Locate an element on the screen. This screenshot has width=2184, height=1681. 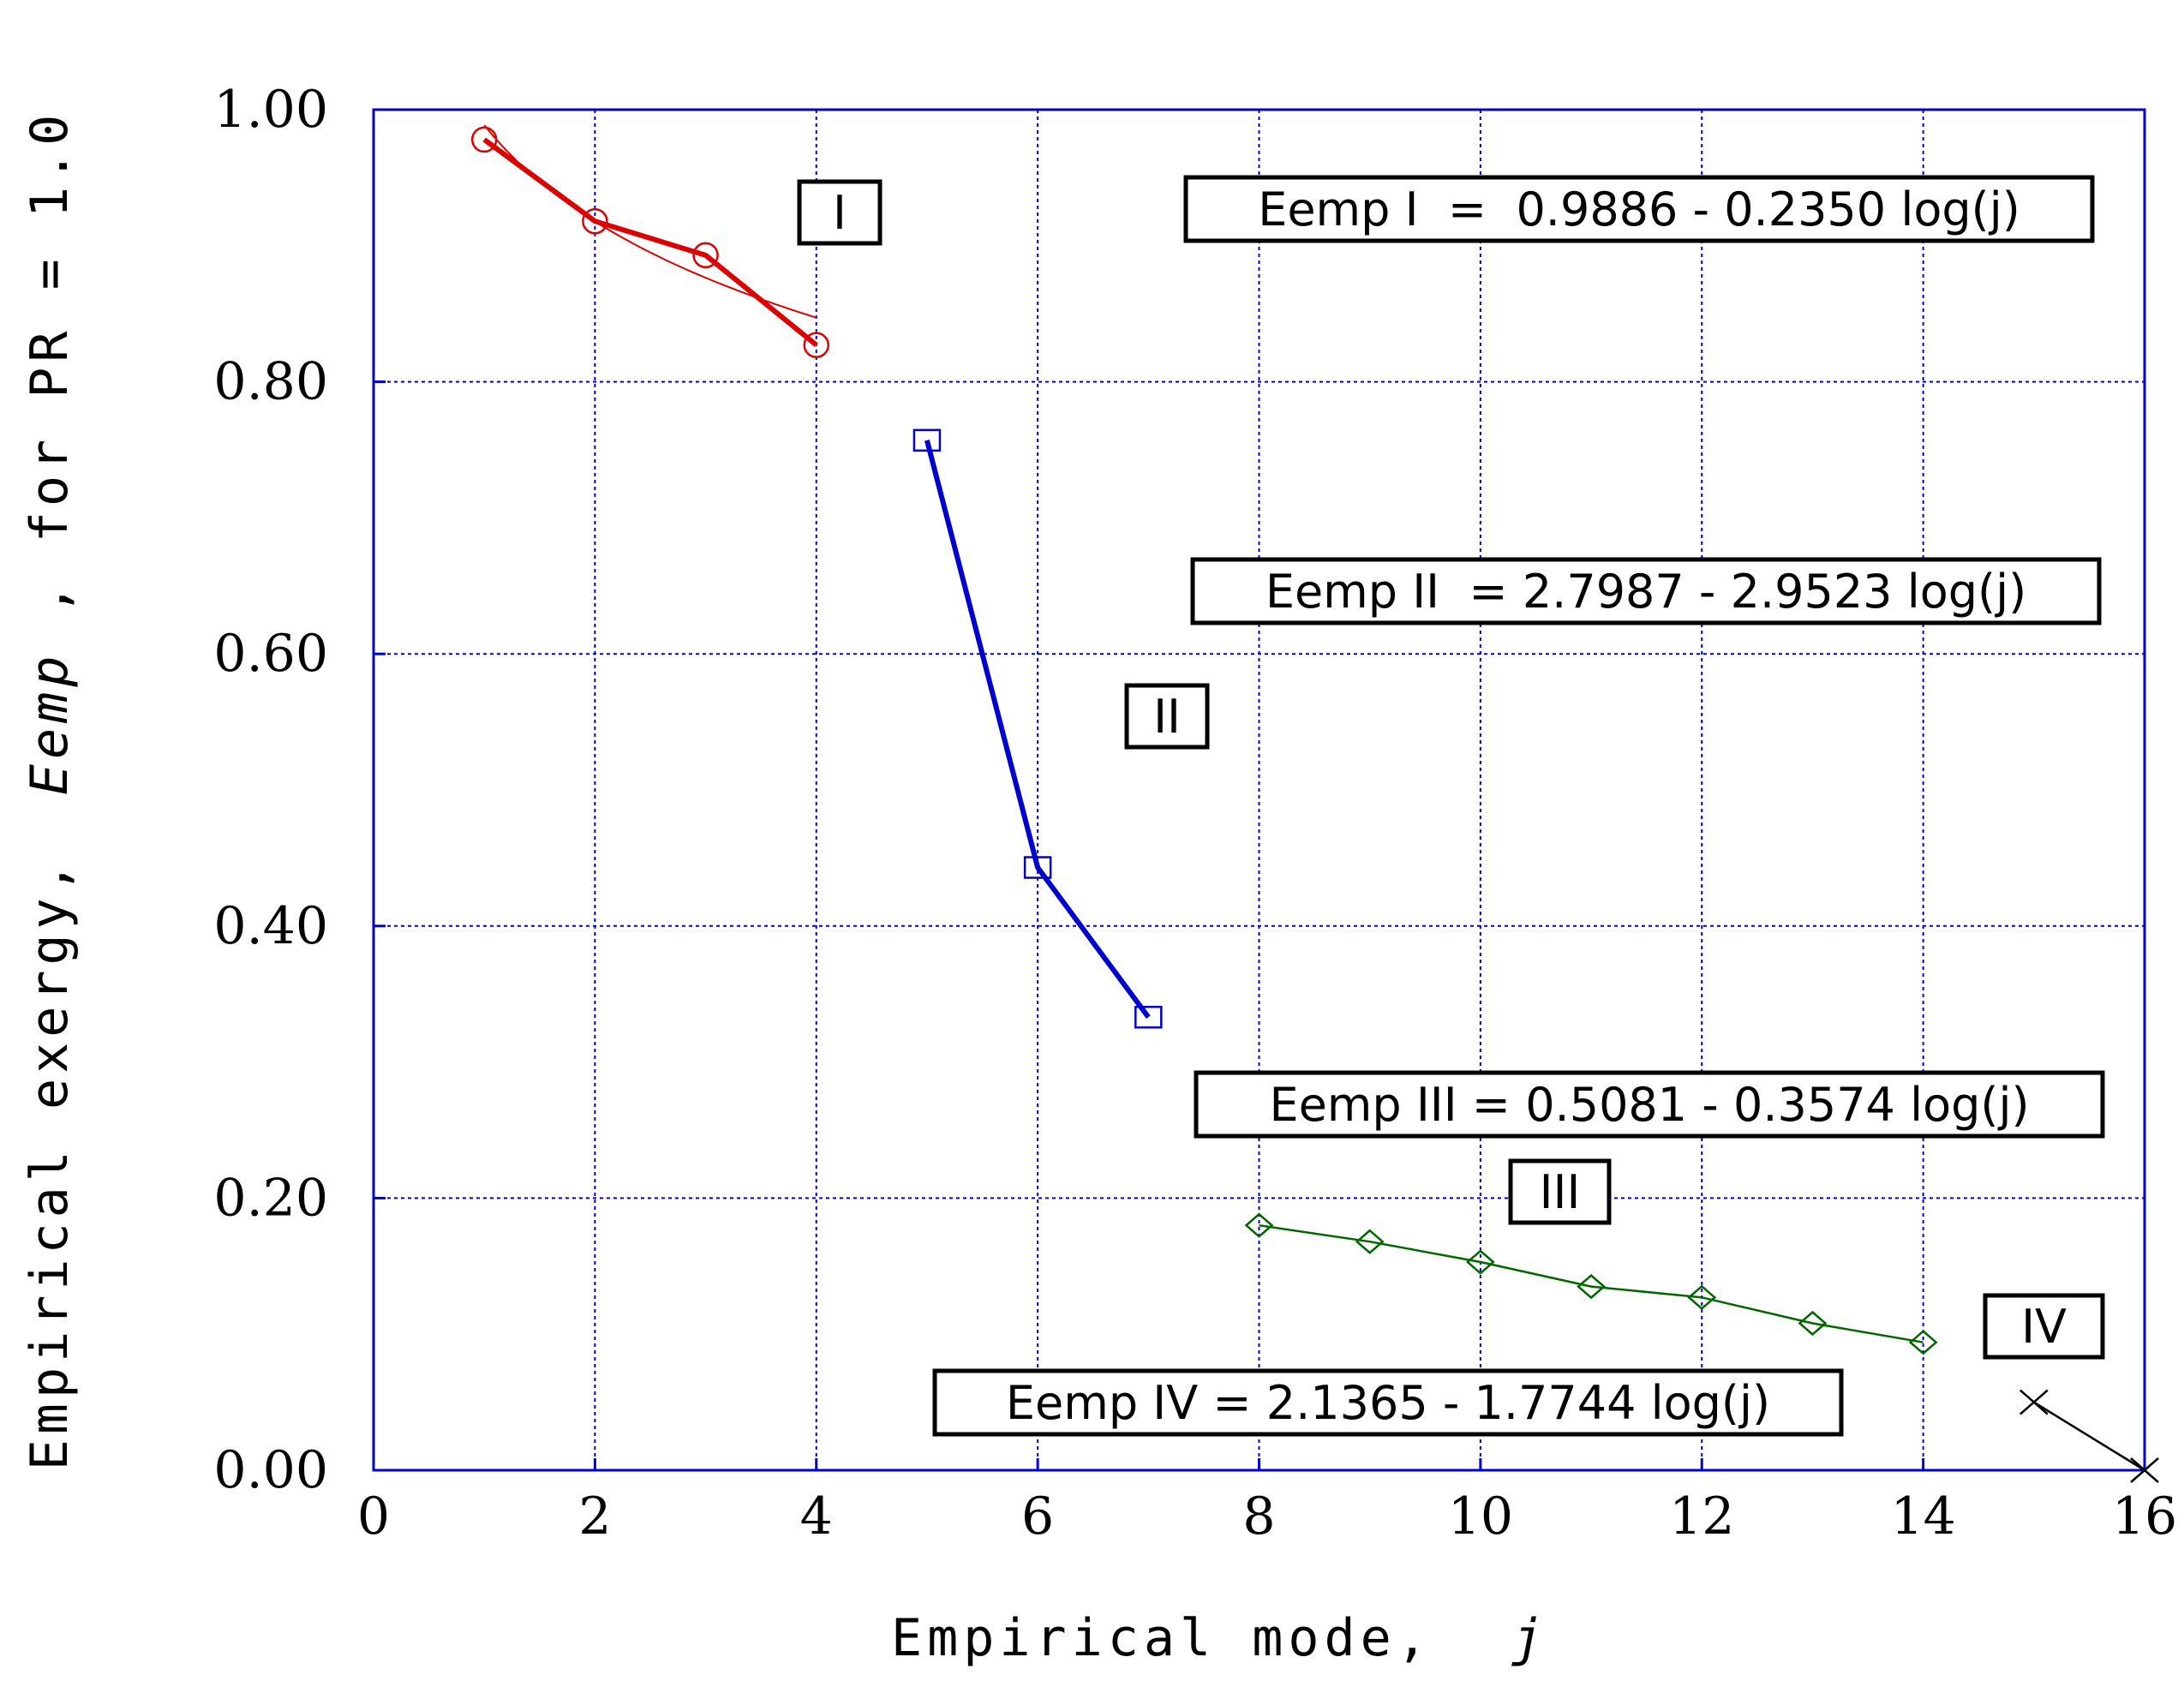
y-axis-title: Empirical exergy, Eemp , for PR = 1.0 is located at coordinates (50, 790).